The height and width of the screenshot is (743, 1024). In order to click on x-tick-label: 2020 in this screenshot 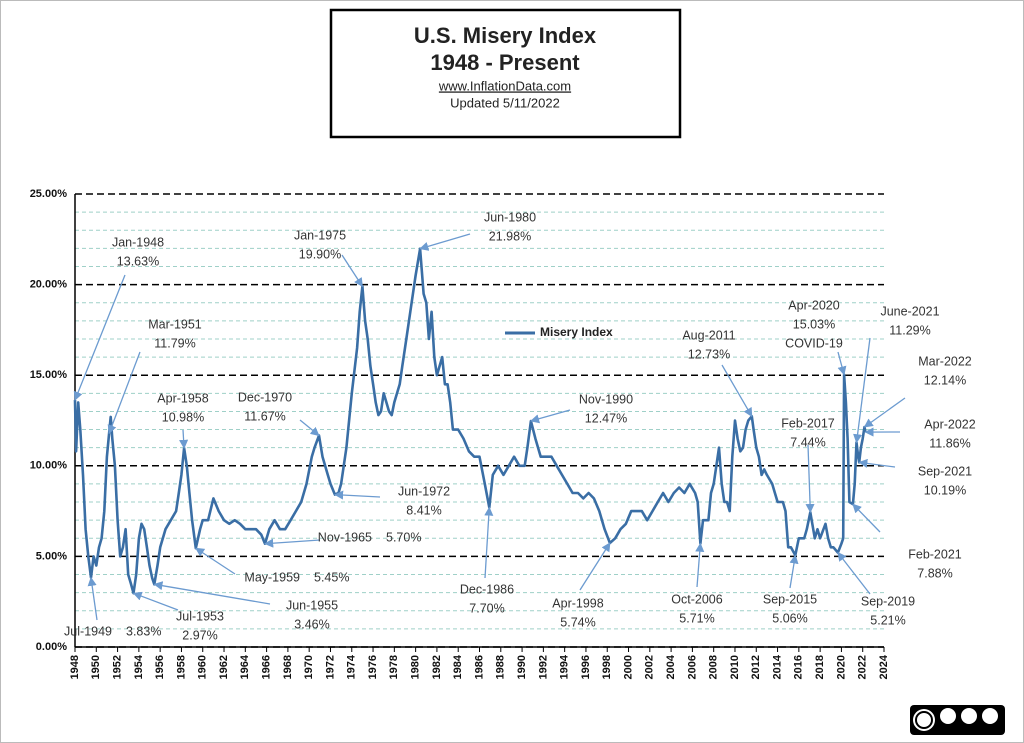, I will do `click(841, 667)`.